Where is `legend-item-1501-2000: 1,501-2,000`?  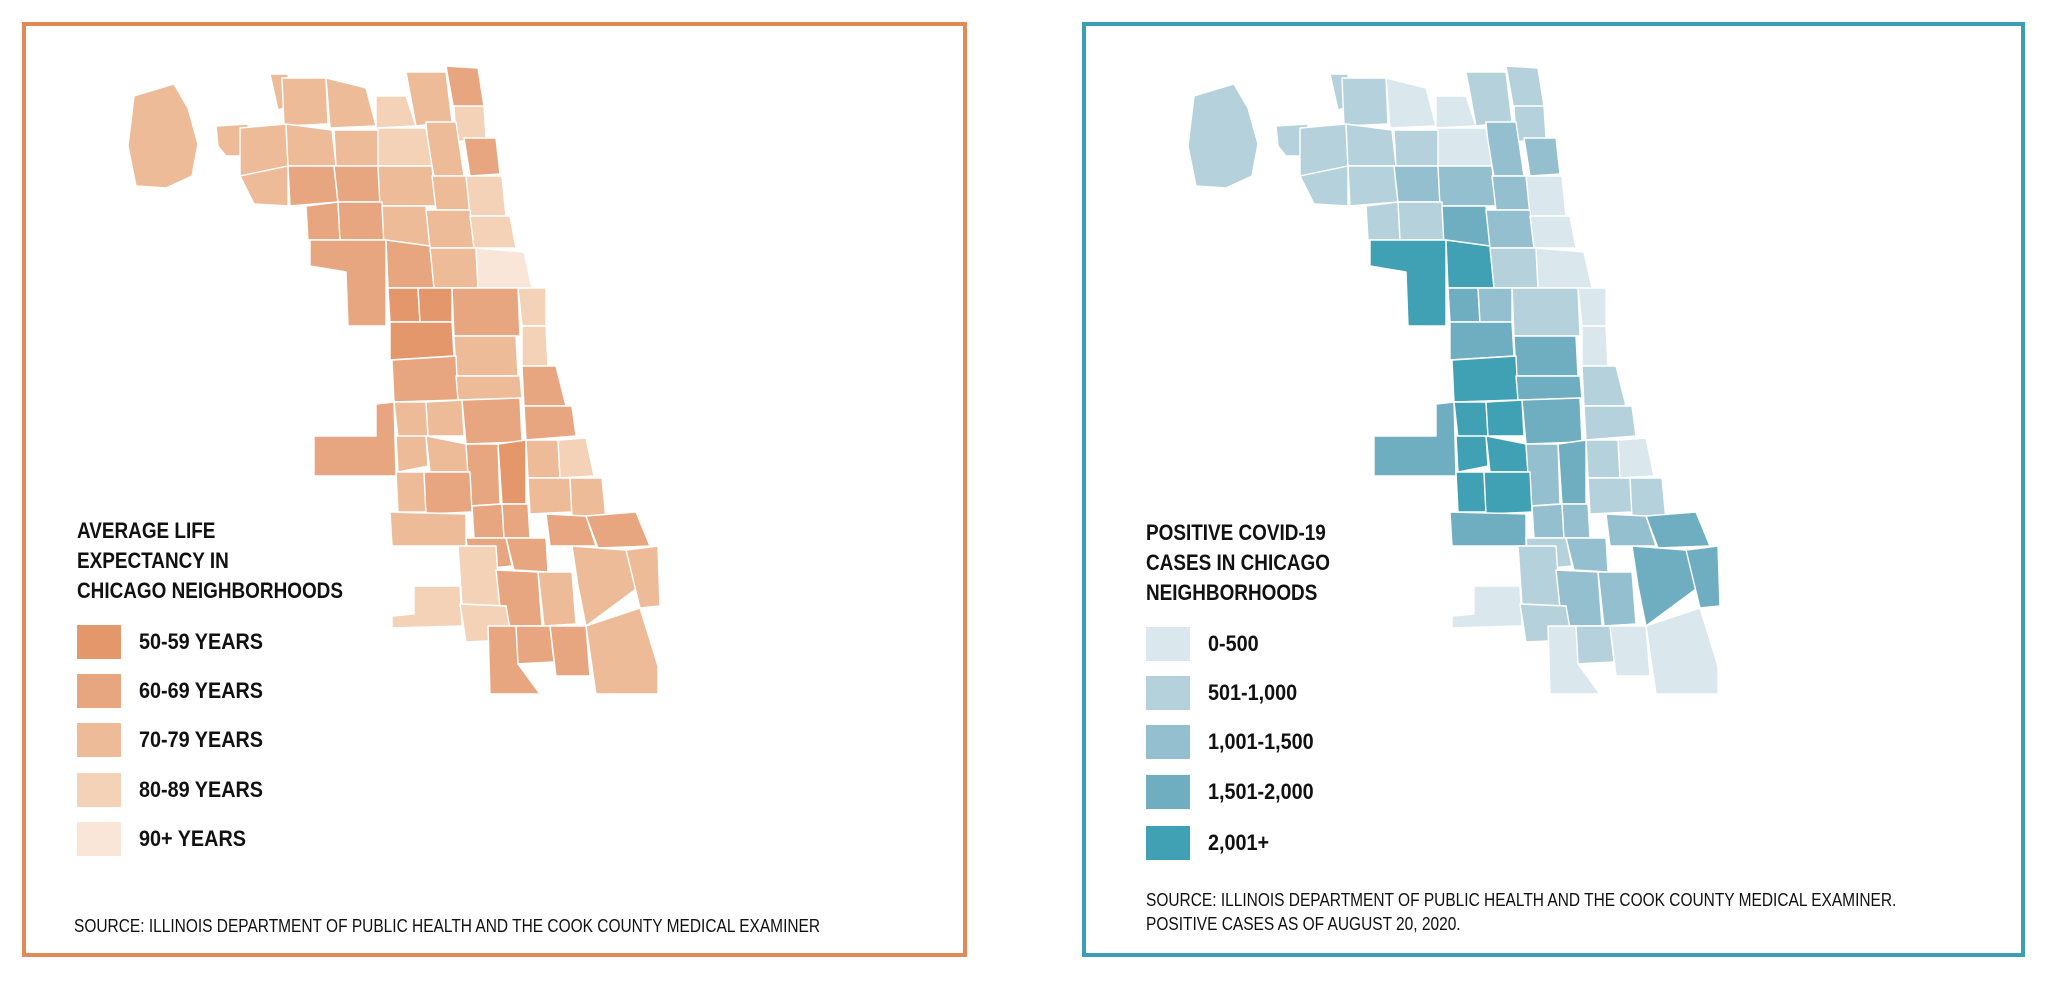
legend-item-1501-2000: 1,501-2,000 is located at coordinates (1296, 792).